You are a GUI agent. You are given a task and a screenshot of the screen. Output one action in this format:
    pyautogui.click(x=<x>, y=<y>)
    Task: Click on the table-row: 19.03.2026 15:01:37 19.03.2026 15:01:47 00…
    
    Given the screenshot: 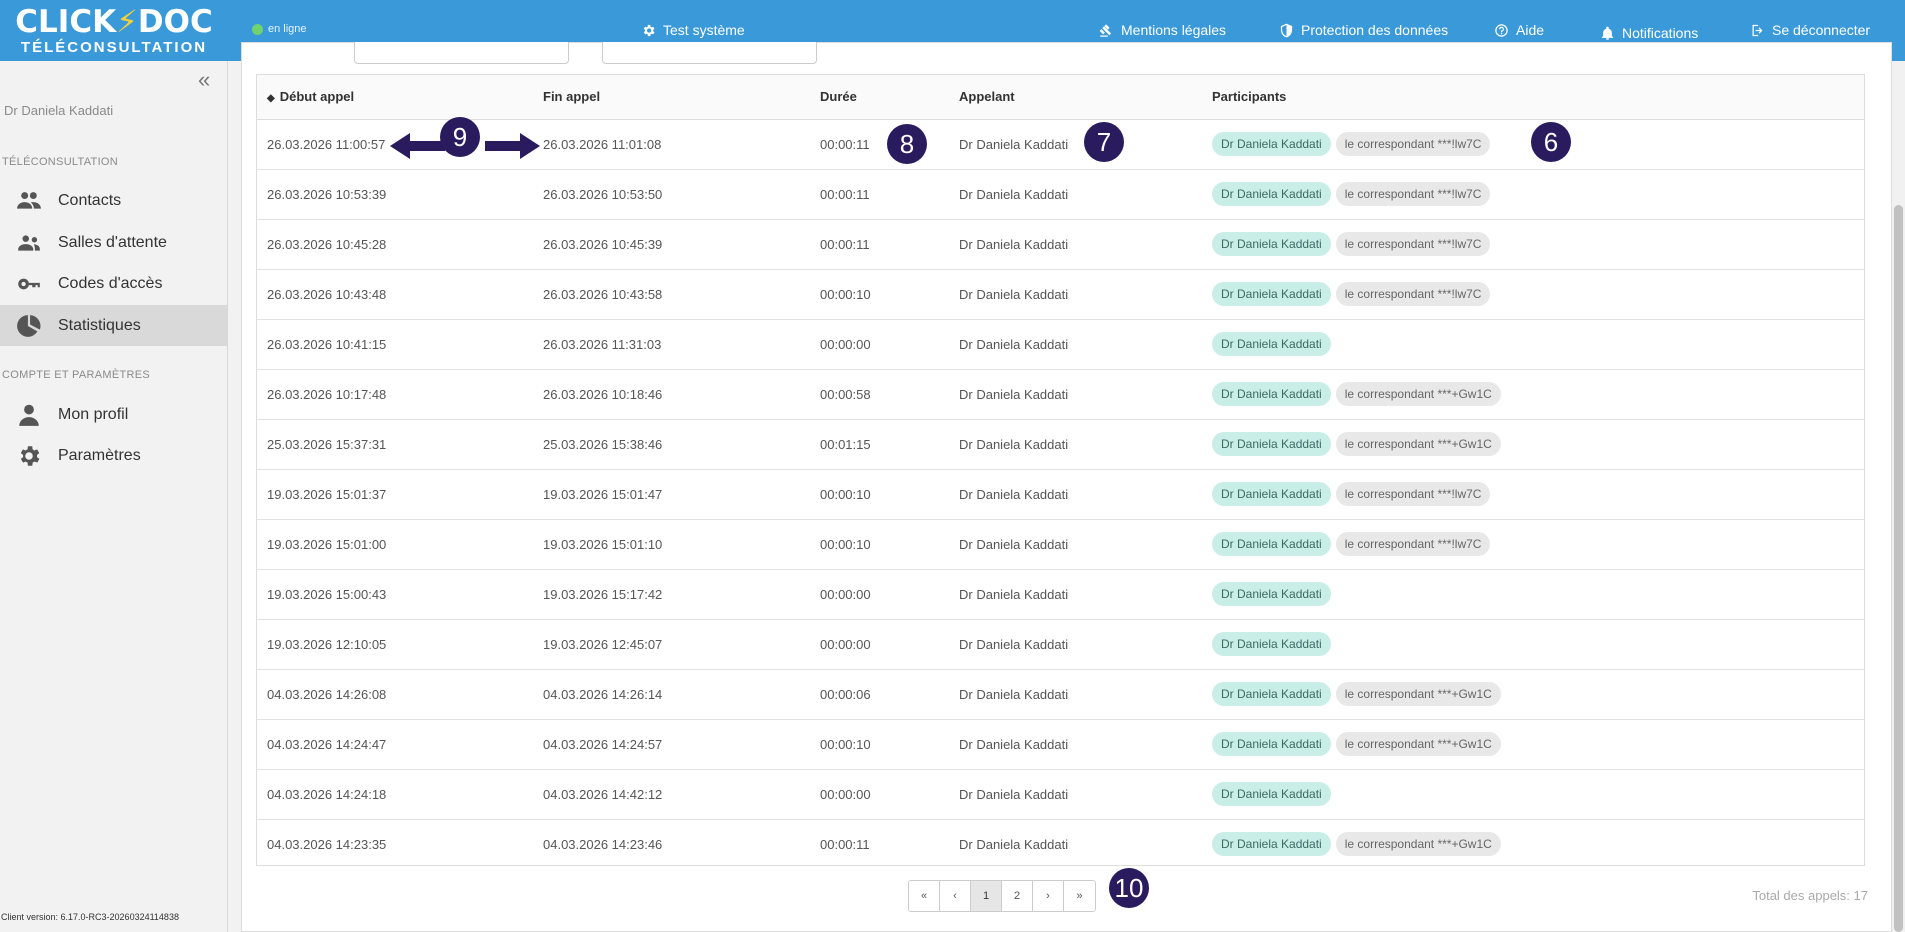 What is the action you would take?
    pyautogui.click(x=1060, y=494)
    